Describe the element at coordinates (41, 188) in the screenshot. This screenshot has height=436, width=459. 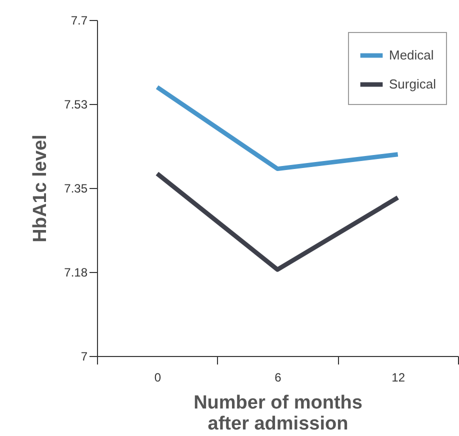
I see `y-axis-title: HbA1c level` at that location.